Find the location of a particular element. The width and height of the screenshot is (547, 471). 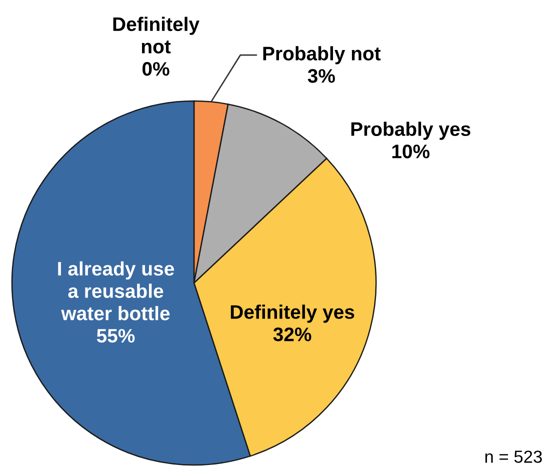

slice-label: Probably not is located at coordinates (322, 55).